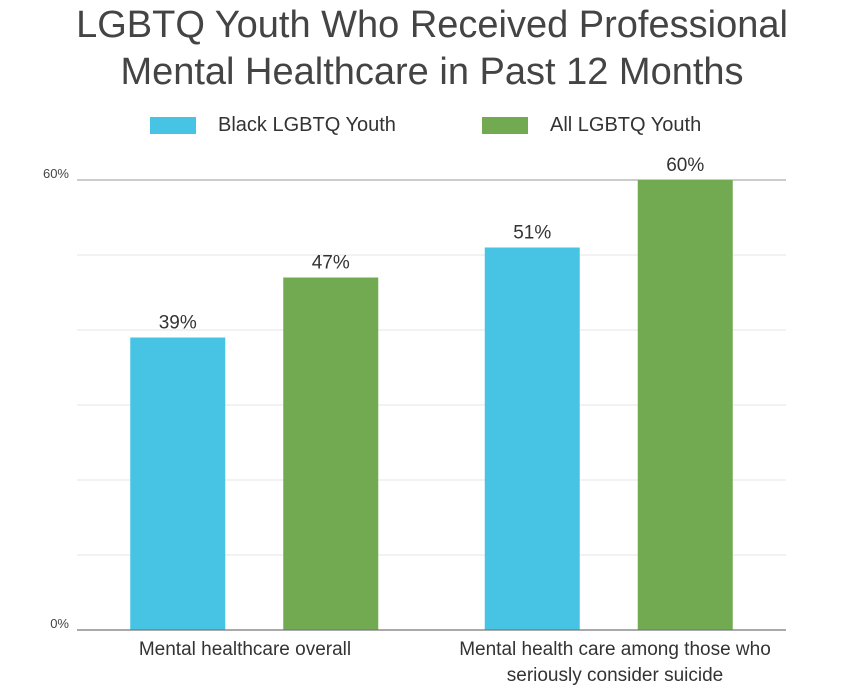 The width and height of the screenshot is (864, 690). I want to click on category-label-1-line-1: Mental healthcare overall, so click(245, 649).